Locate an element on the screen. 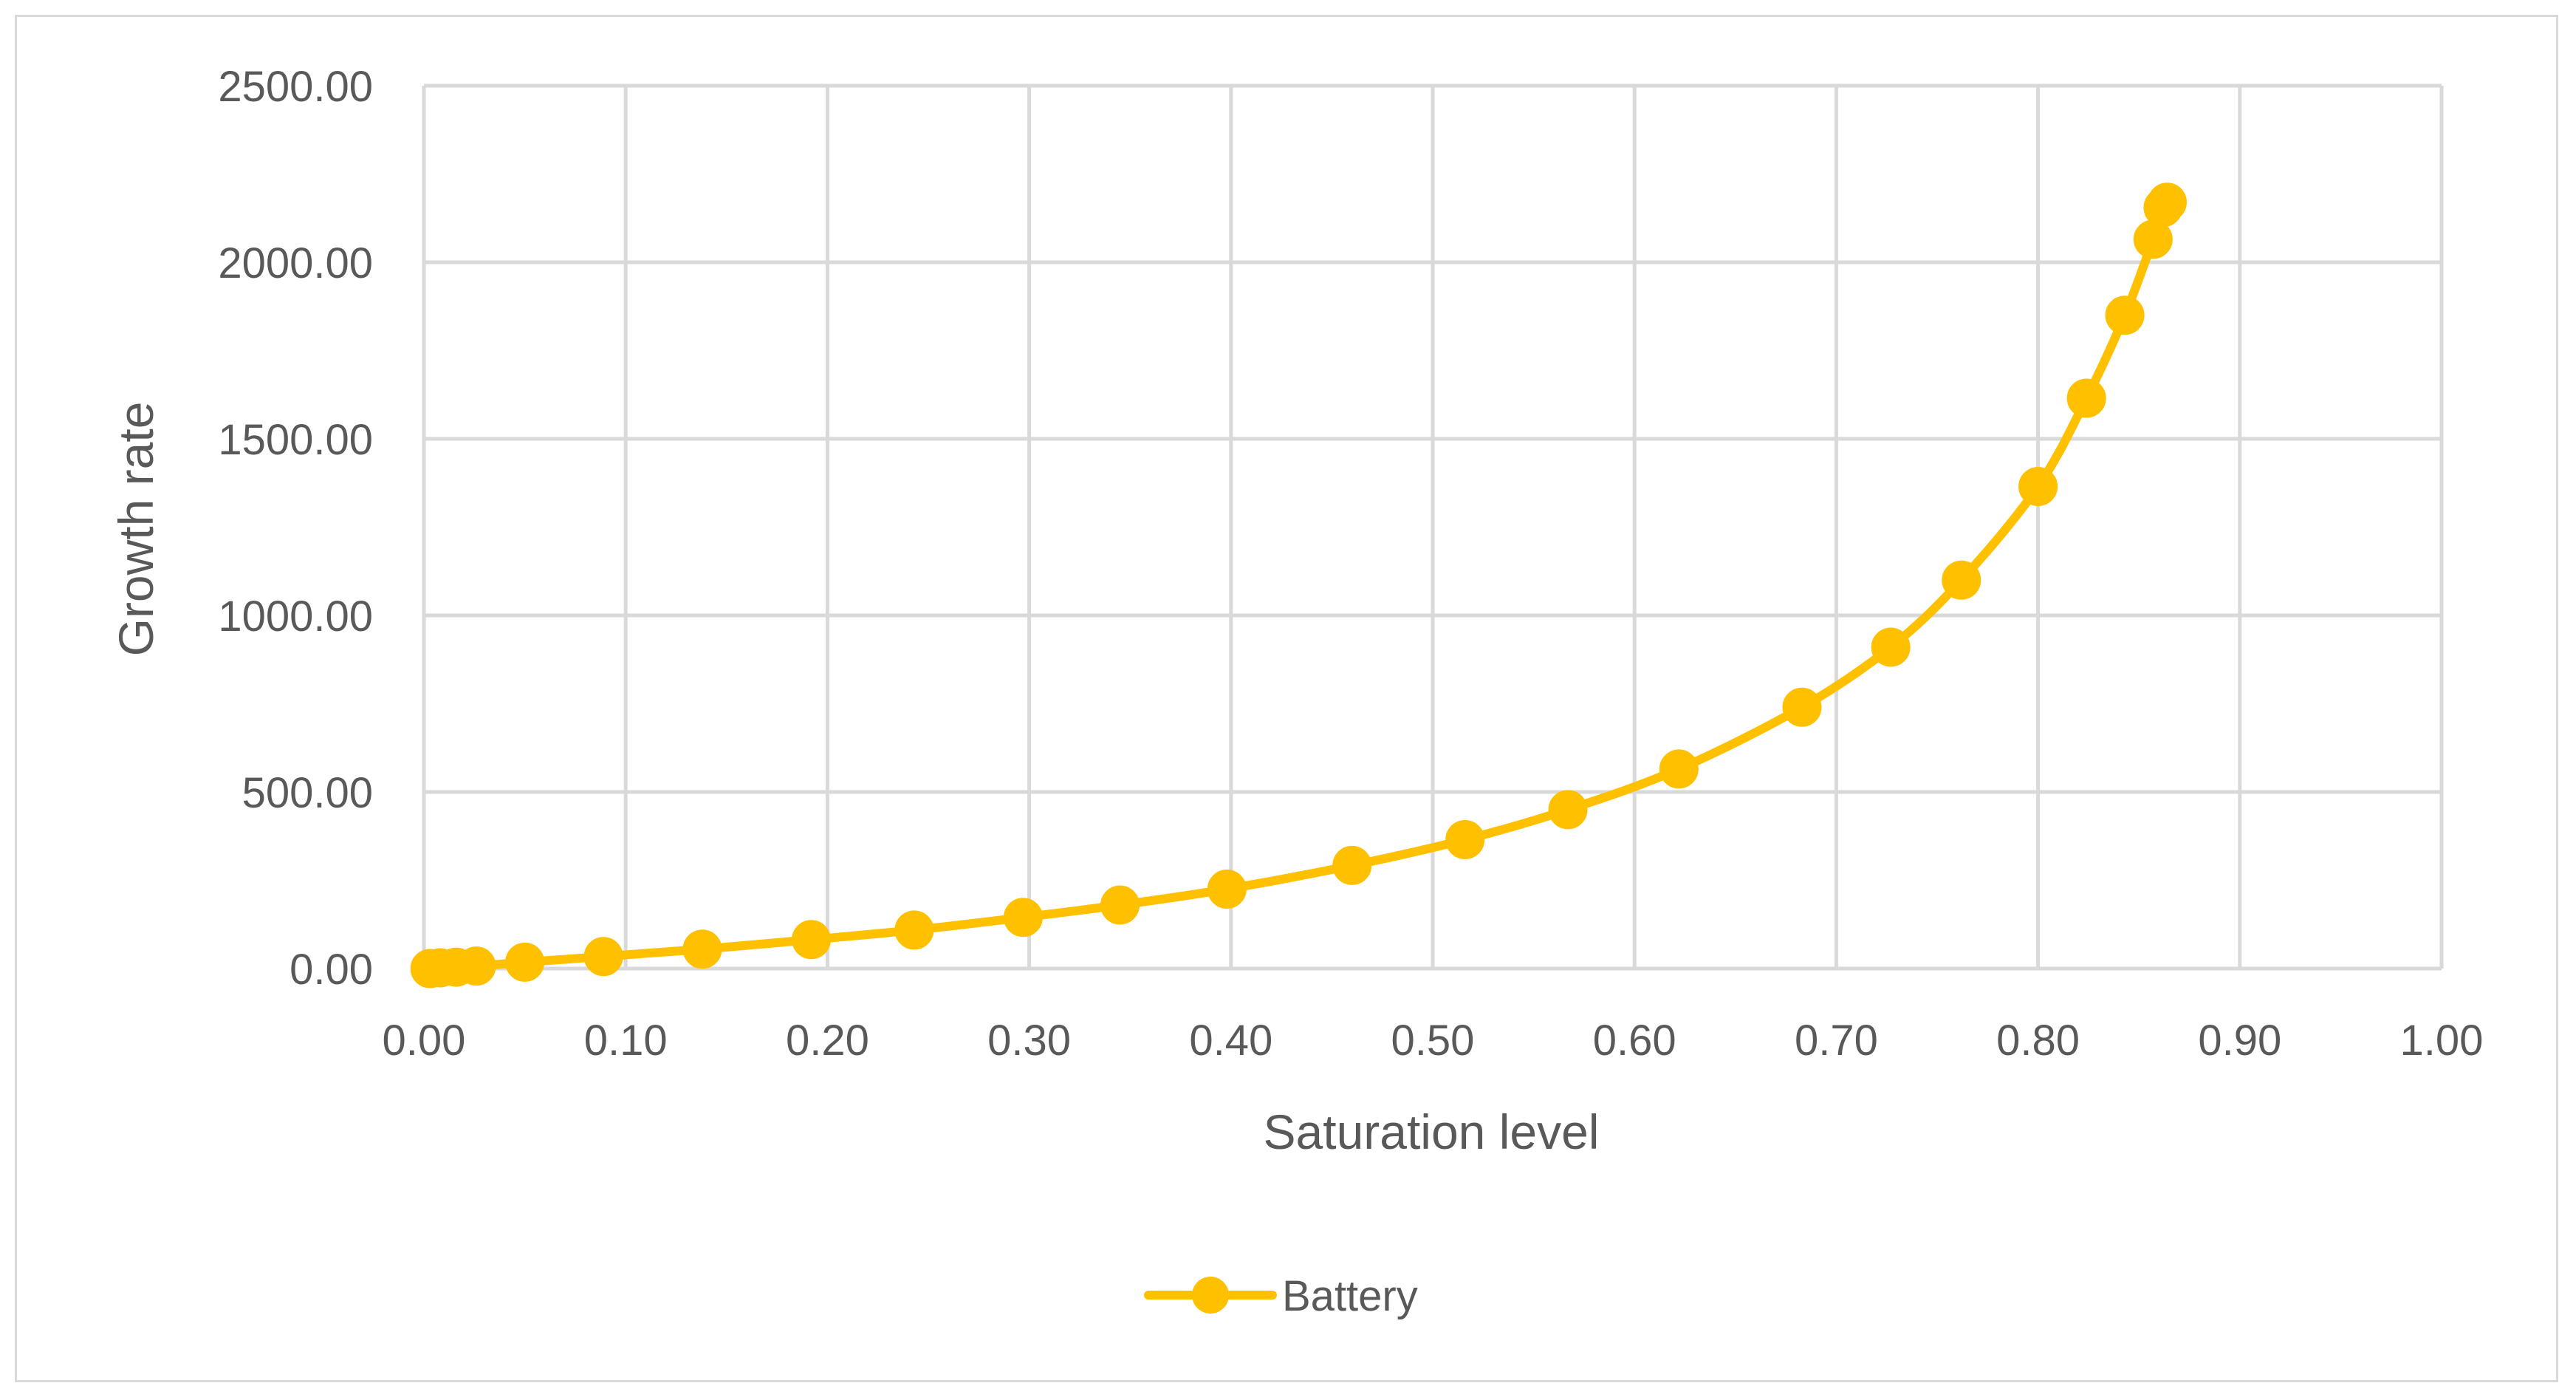  y-tick-label: 2000.00 is located at coordinates (295, 263).